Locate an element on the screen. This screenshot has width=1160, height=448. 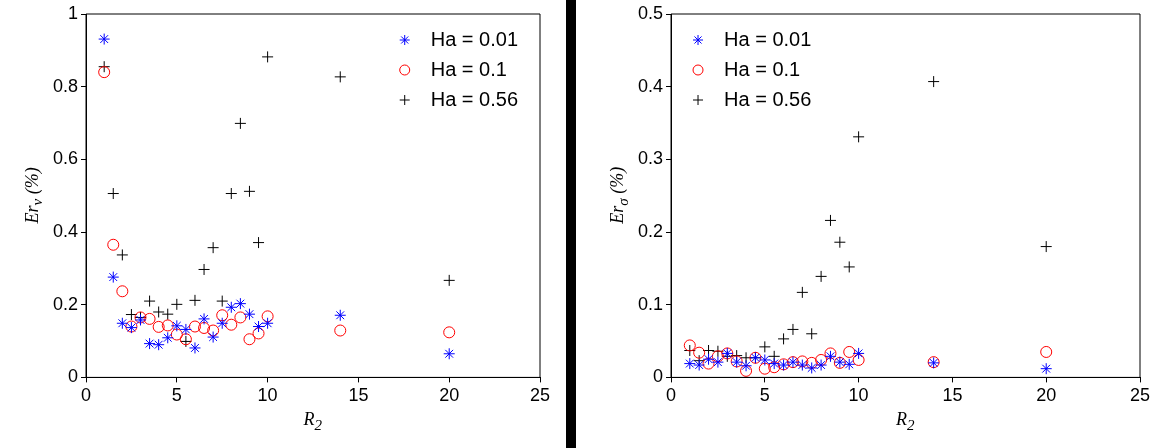
y-tick-label: 0.6 is located at coordinates (65, 158).